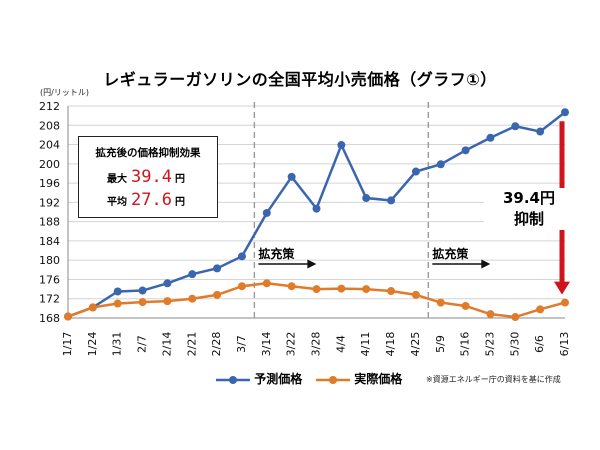 The image size is (600, 450). What do you see at coordinates (489, 344) in the screenshot?
I see `x-tick-label: 5/23` at bounding box center [489, 344].